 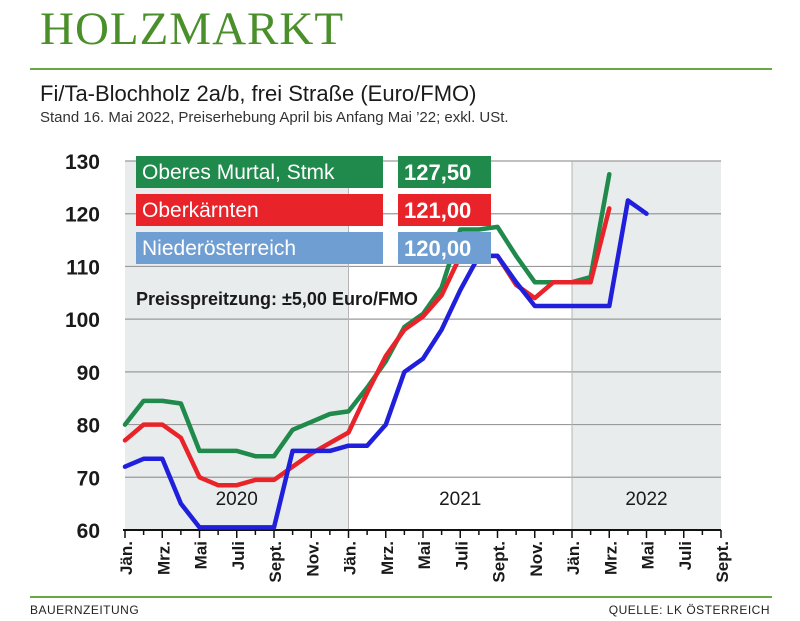 What do you see at coordinates (401, 597) in the screenshot?
I see `bottom-rule` at bounding box center [401, 597].